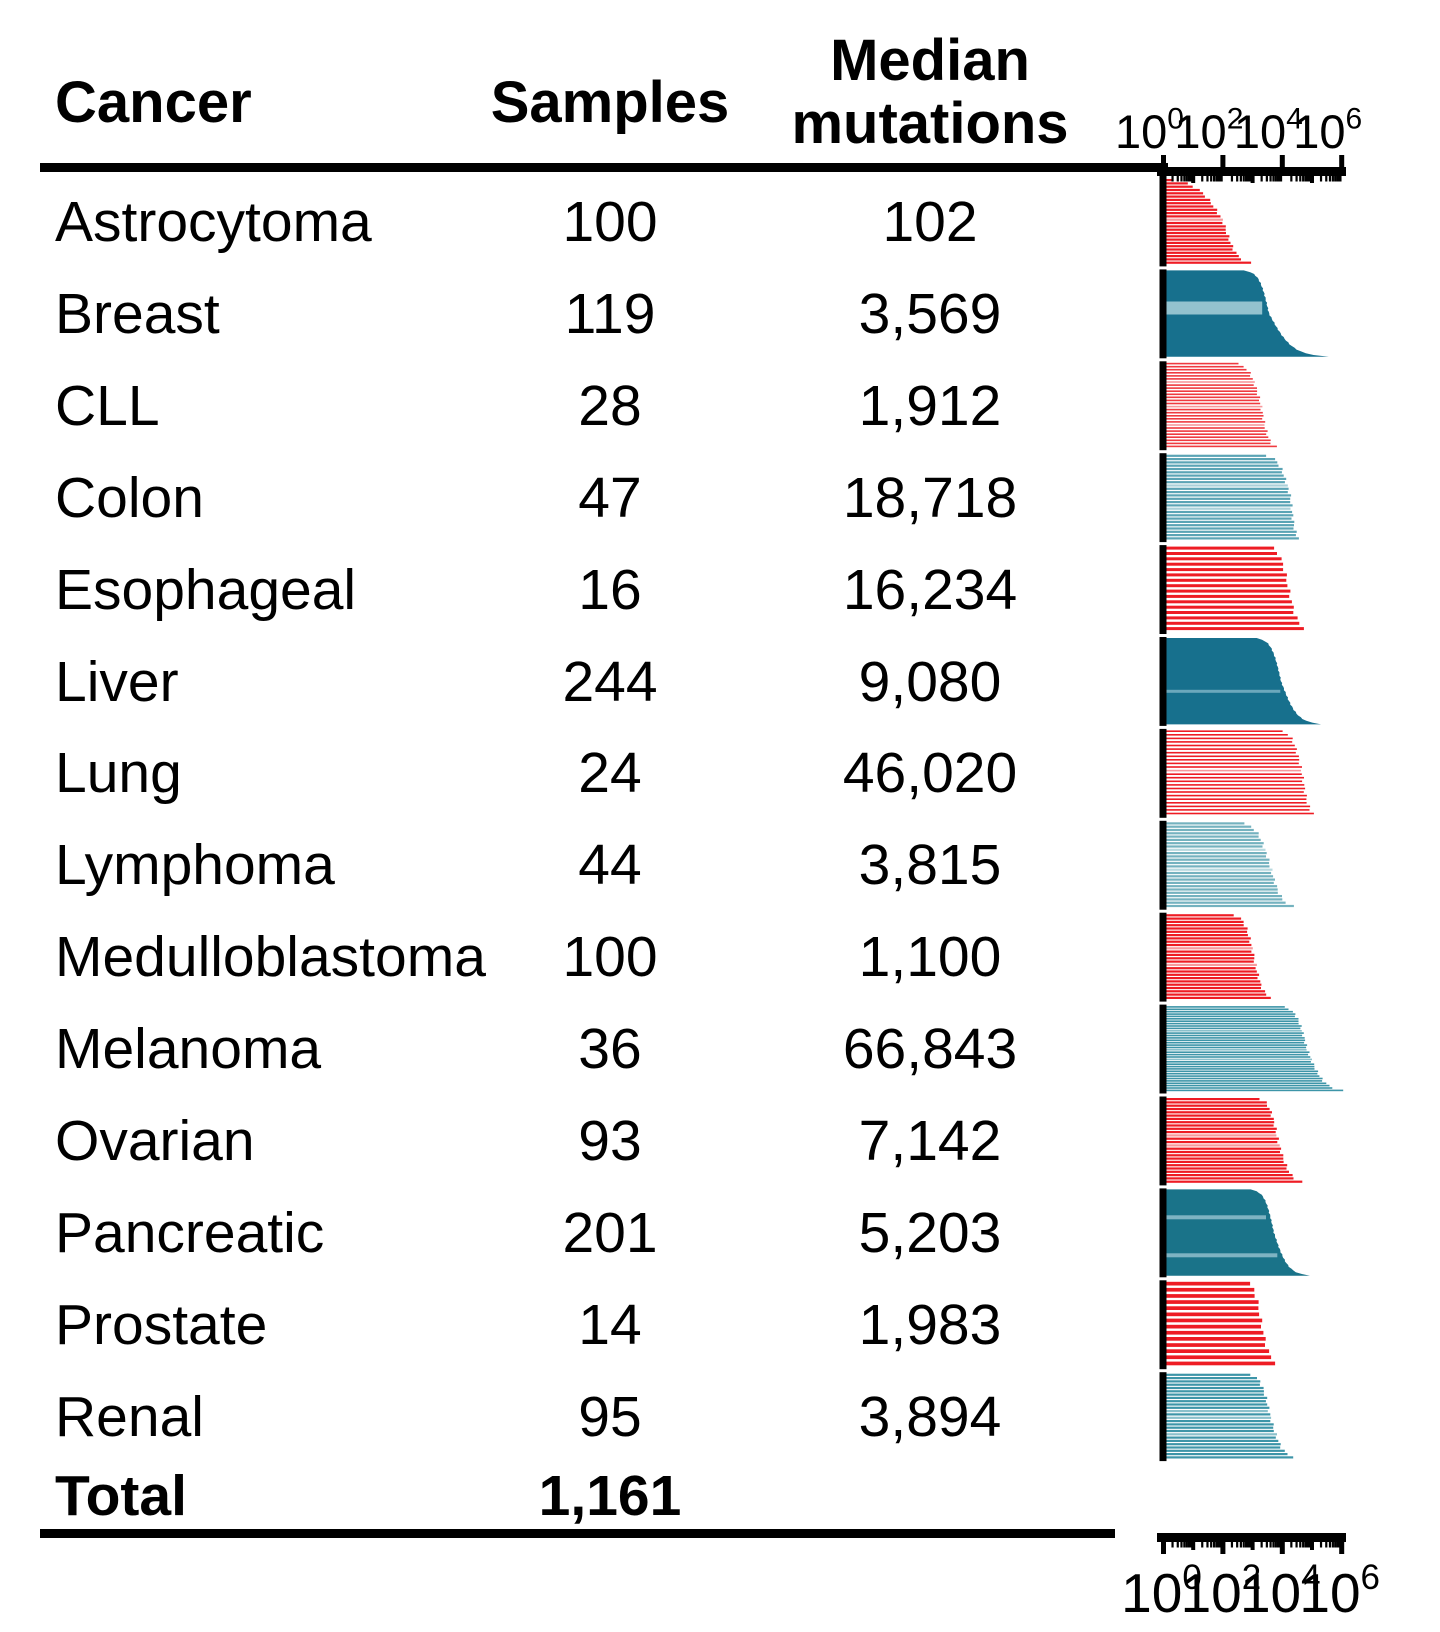  Describe the element at coordinates (190, 1233) in the screenshot. I see `cell-cancer: Pancreatic` at that location.